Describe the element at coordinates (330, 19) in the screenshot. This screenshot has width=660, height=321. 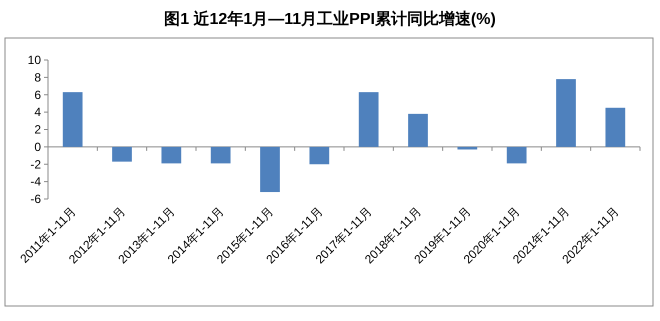
I see `chart-title: 图1 近12年1月—11月工业PPI累计同比增速(%)` at that location.